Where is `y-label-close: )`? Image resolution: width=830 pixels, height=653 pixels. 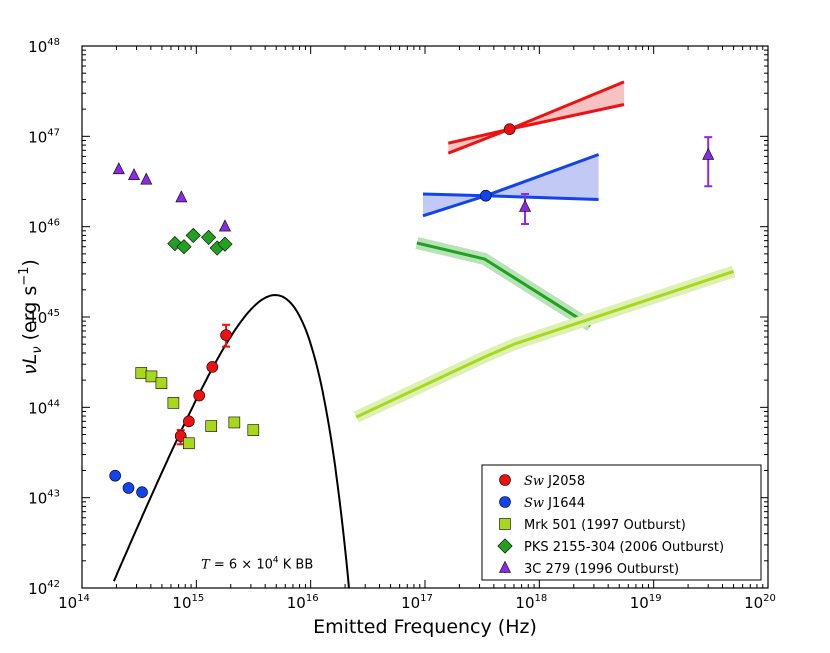
y-label-close: ) is located at coordinates (30, 262).